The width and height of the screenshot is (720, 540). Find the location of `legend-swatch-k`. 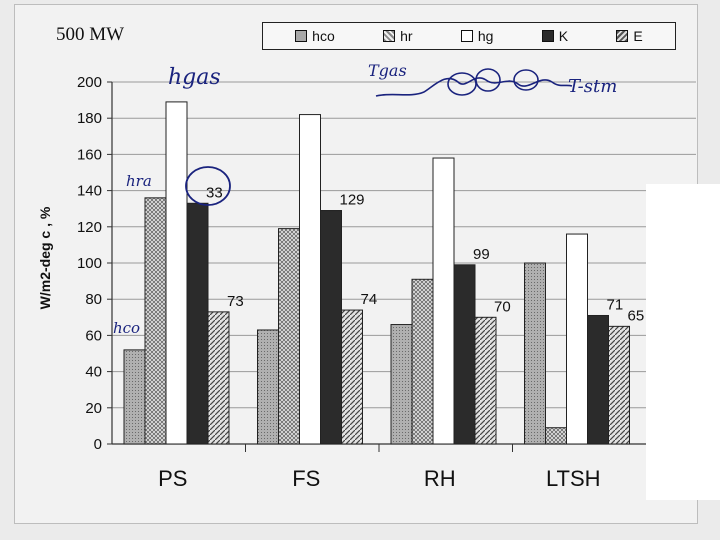

legend-swatch-k is located at coordinates (547, 36).